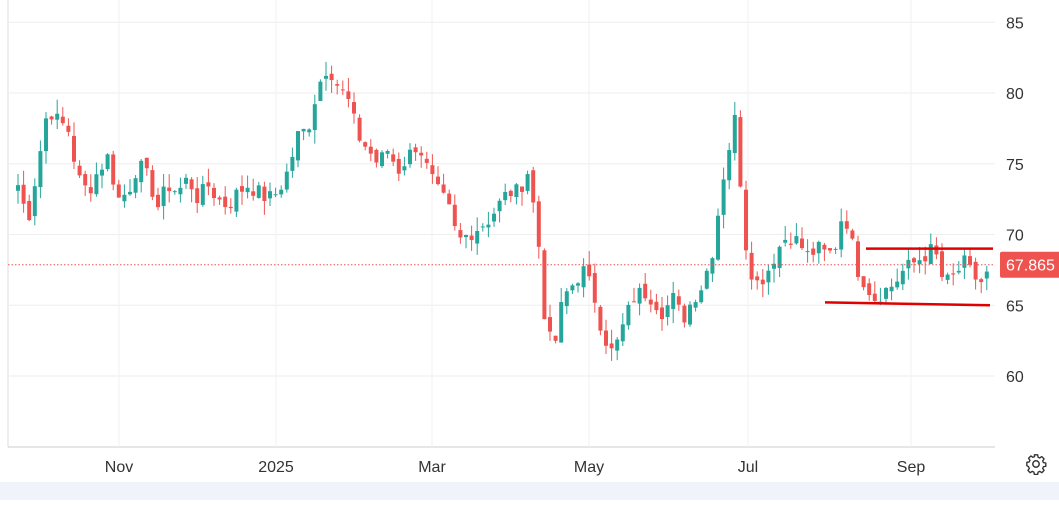 This screenshot has width=1059, height=505. Describe the element at coordinates (1036, 465) in the screenshot. I see `settings-button` at that location.